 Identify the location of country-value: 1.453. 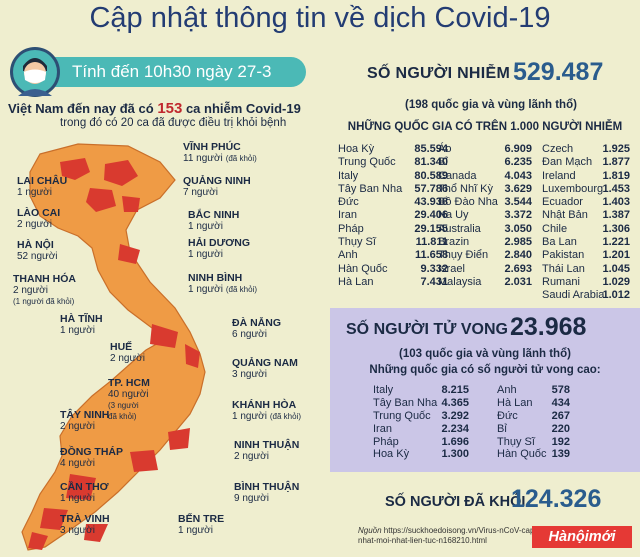
(616, 188).